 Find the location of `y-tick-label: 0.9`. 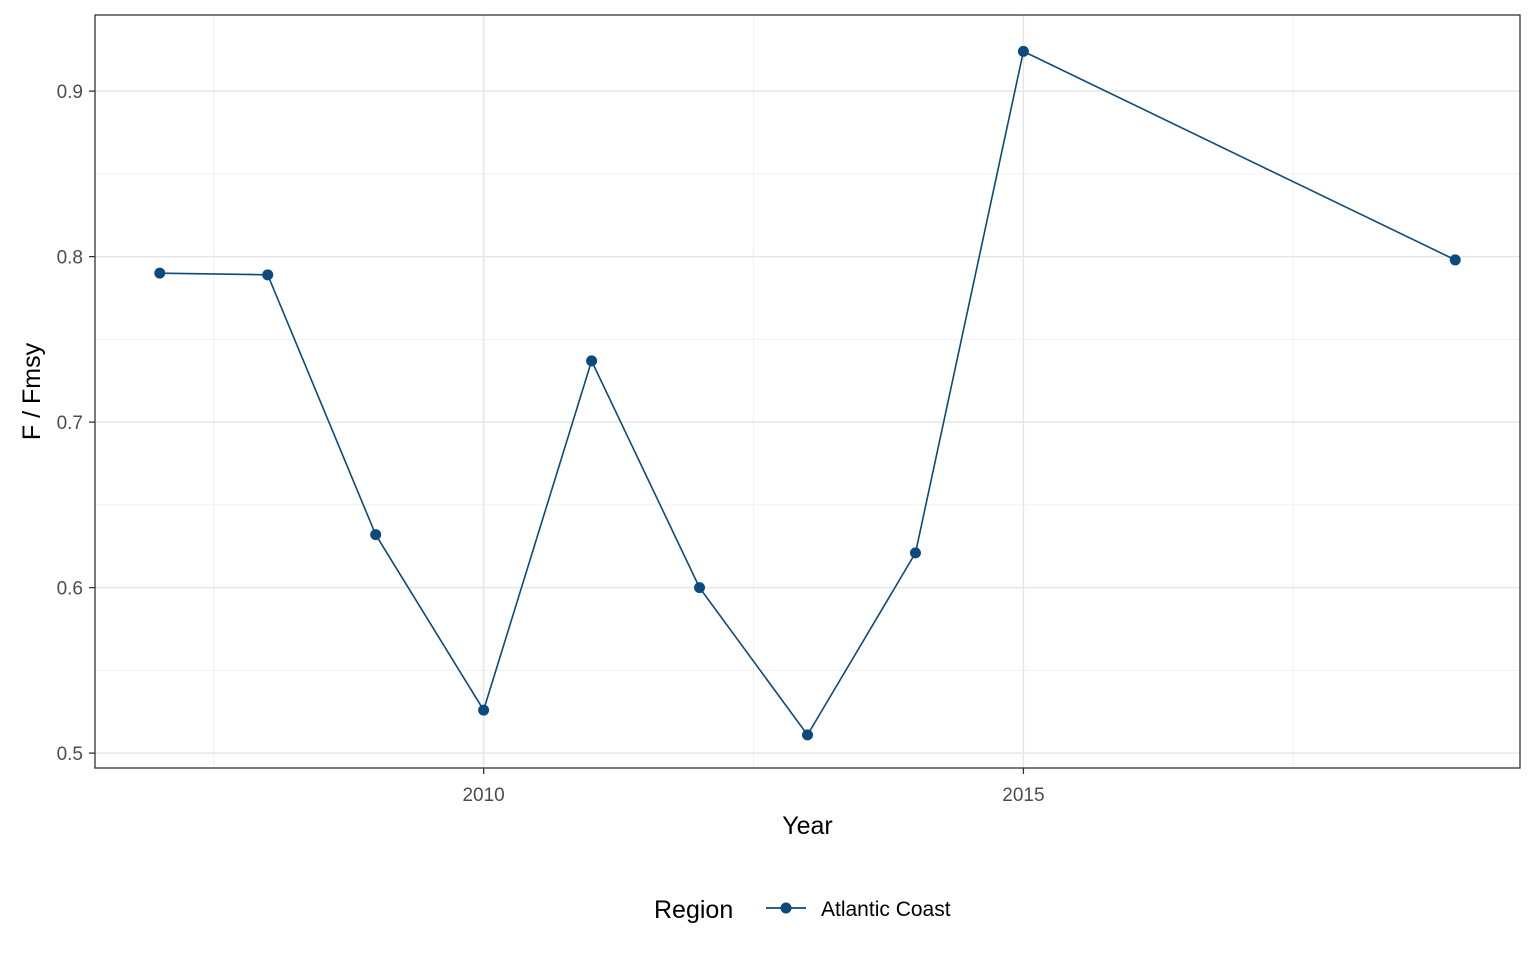

y-tick-label: 0.9 is located at coordinates (70, 92).